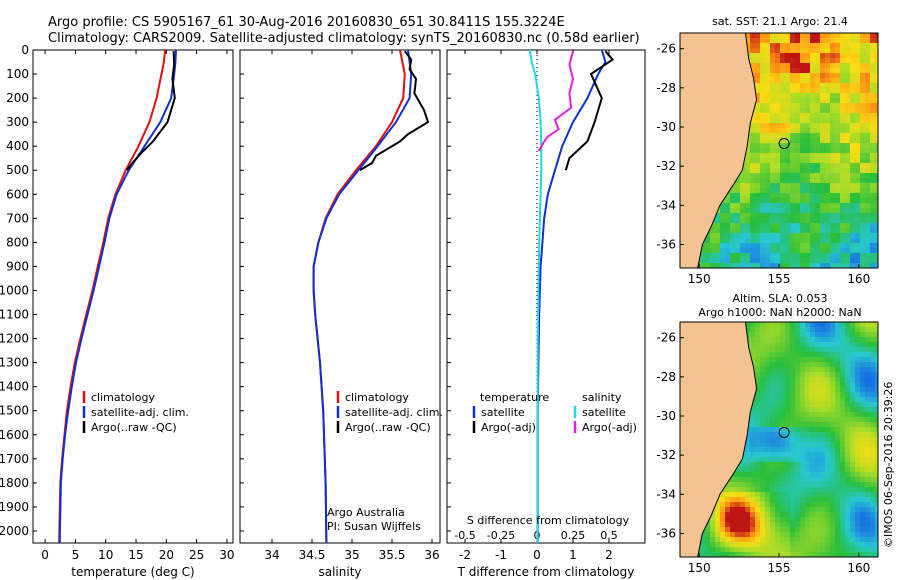 Image resolution: width=900 pixels, height=580 pixels. I want to click on y-tick-label: 1500, so click(14, 411).